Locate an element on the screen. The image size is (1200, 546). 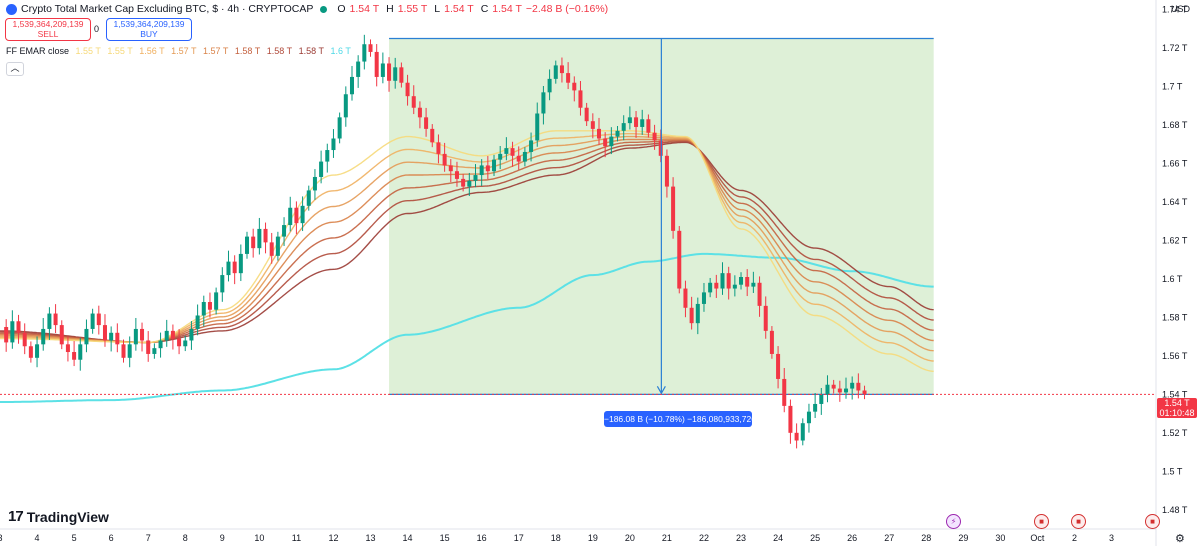
measure-arrow-head is located at coordinates (661, 390).